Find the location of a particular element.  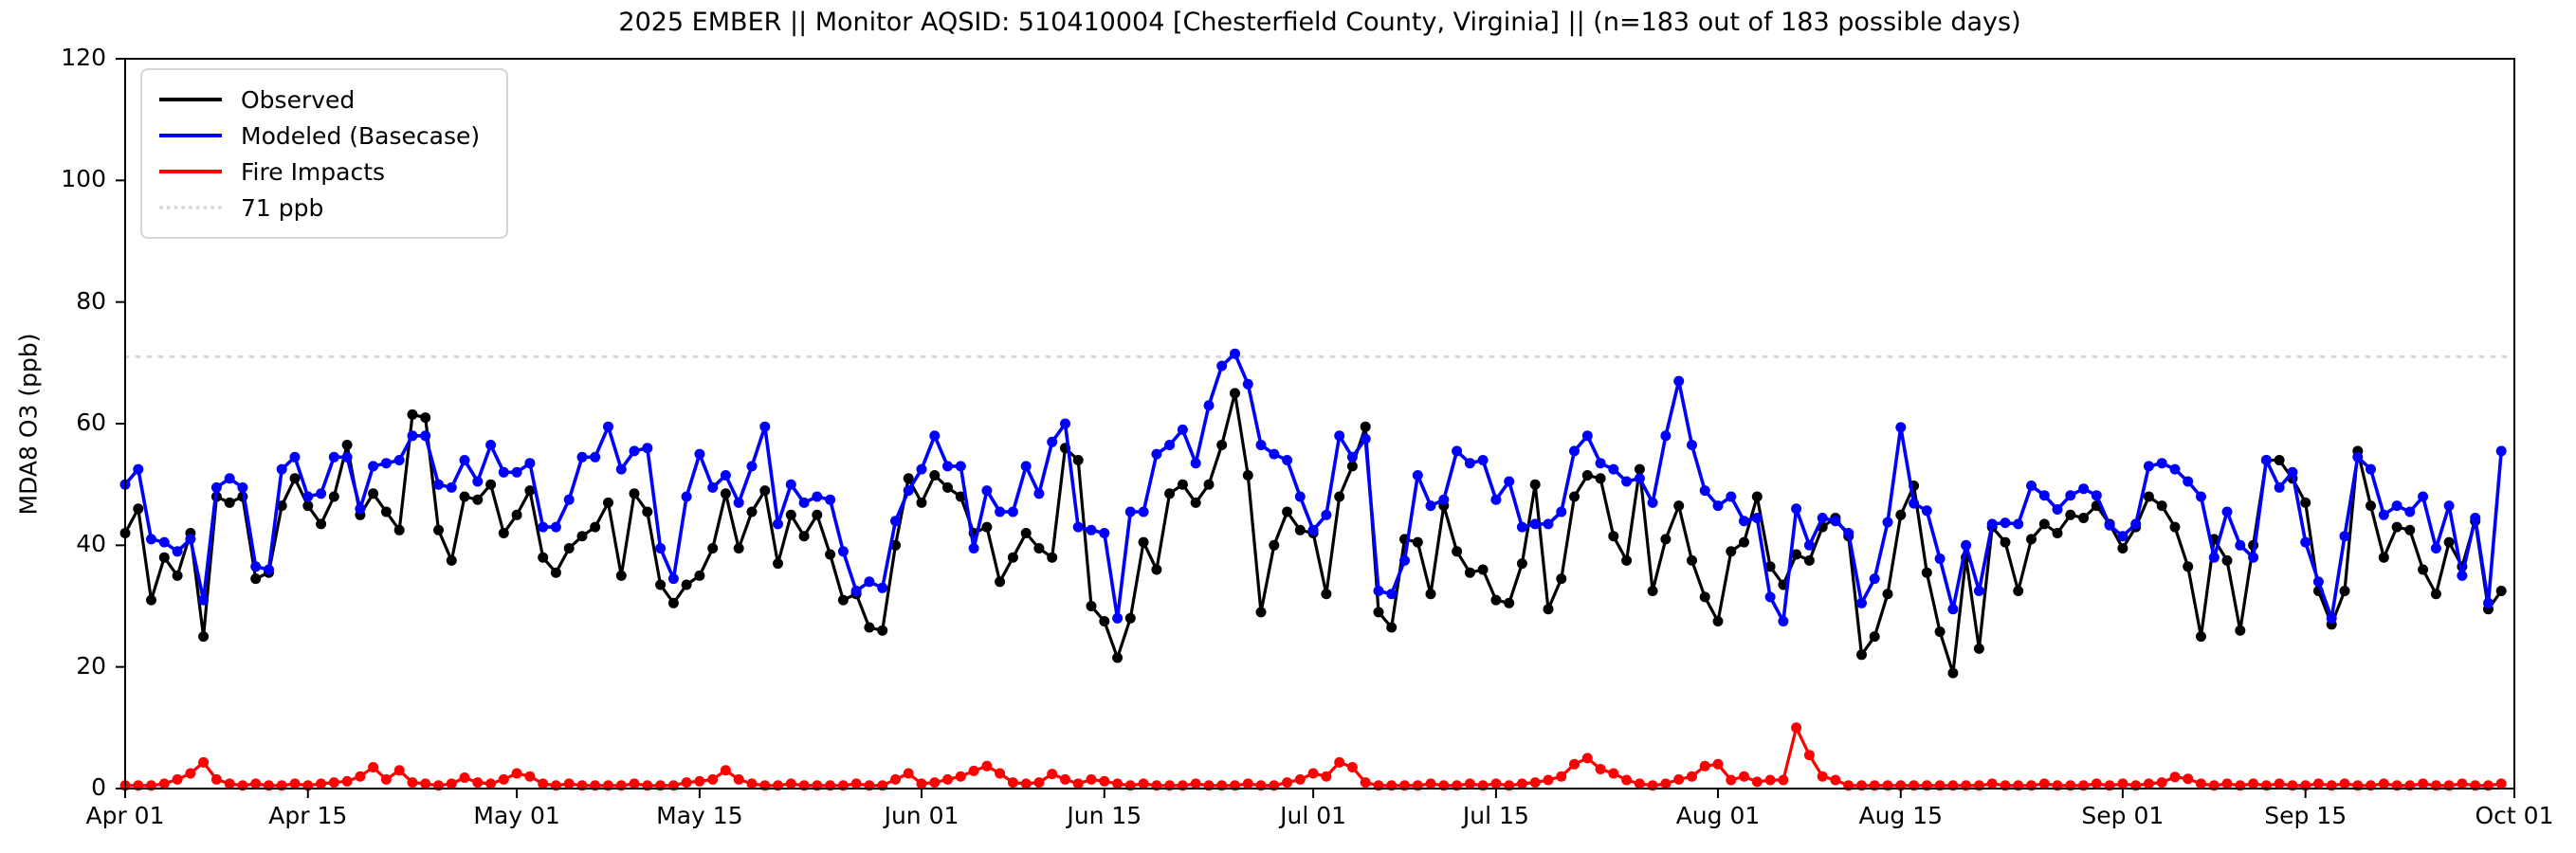

observed-line-swatch is located at coordinates (190, 99).